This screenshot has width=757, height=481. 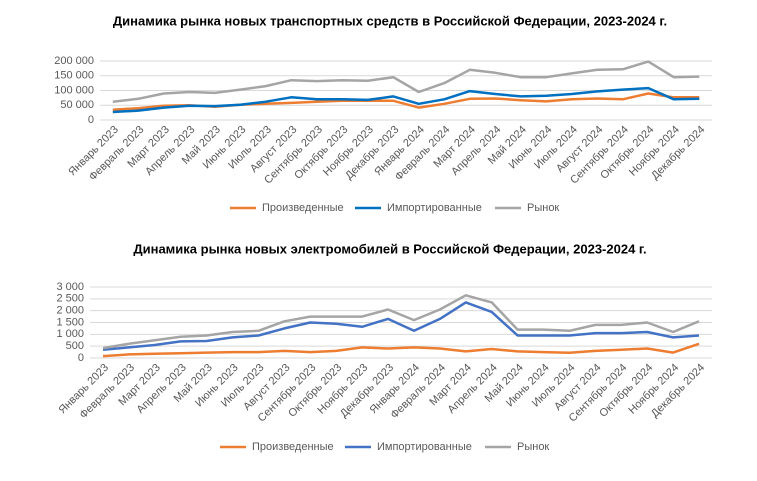 What do you see at coordinates (74, 90) in the screenshot?
I see `y-tick-label: 100 000` at bounding box center [74, 90].